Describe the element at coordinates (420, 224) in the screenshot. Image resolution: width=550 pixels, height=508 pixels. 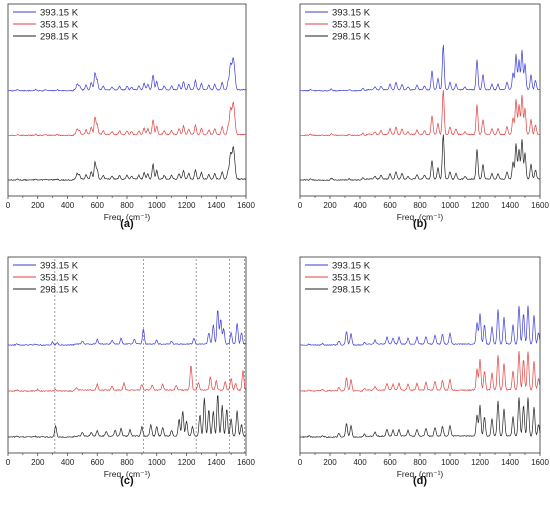
I see `panel-caption: (b)` at that location.